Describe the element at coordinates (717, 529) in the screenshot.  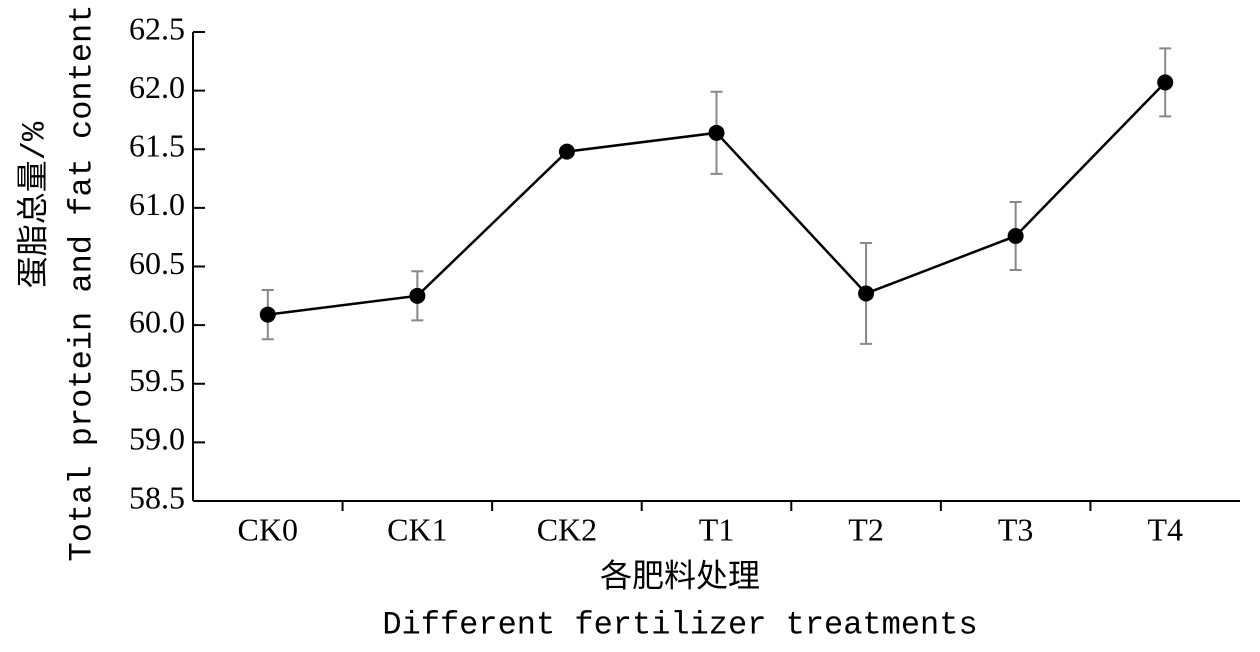
I see `x-tick-label: T1` at that location.